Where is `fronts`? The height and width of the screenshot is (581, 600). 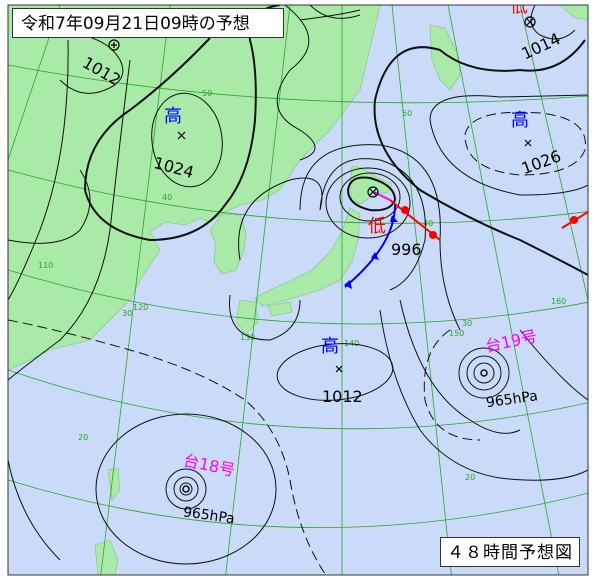 fronts is located at coordinates (466, 240).